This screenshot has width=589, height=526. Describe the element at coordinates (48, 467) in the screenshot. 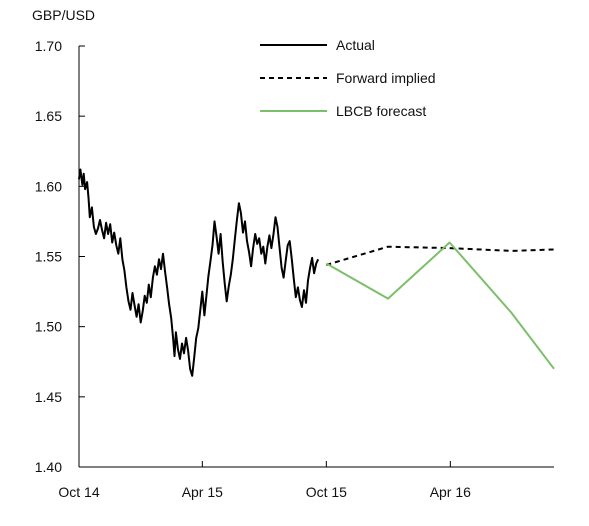

I see `y-tick-label: 1.40` at that location.